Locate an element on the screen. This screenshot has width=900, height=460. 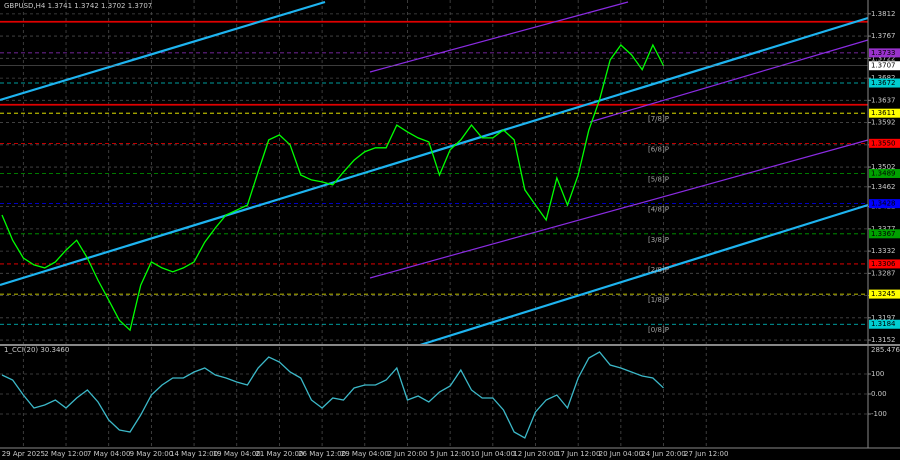
y-tick-label: 1.3377 is located at coordinates (883, 229).